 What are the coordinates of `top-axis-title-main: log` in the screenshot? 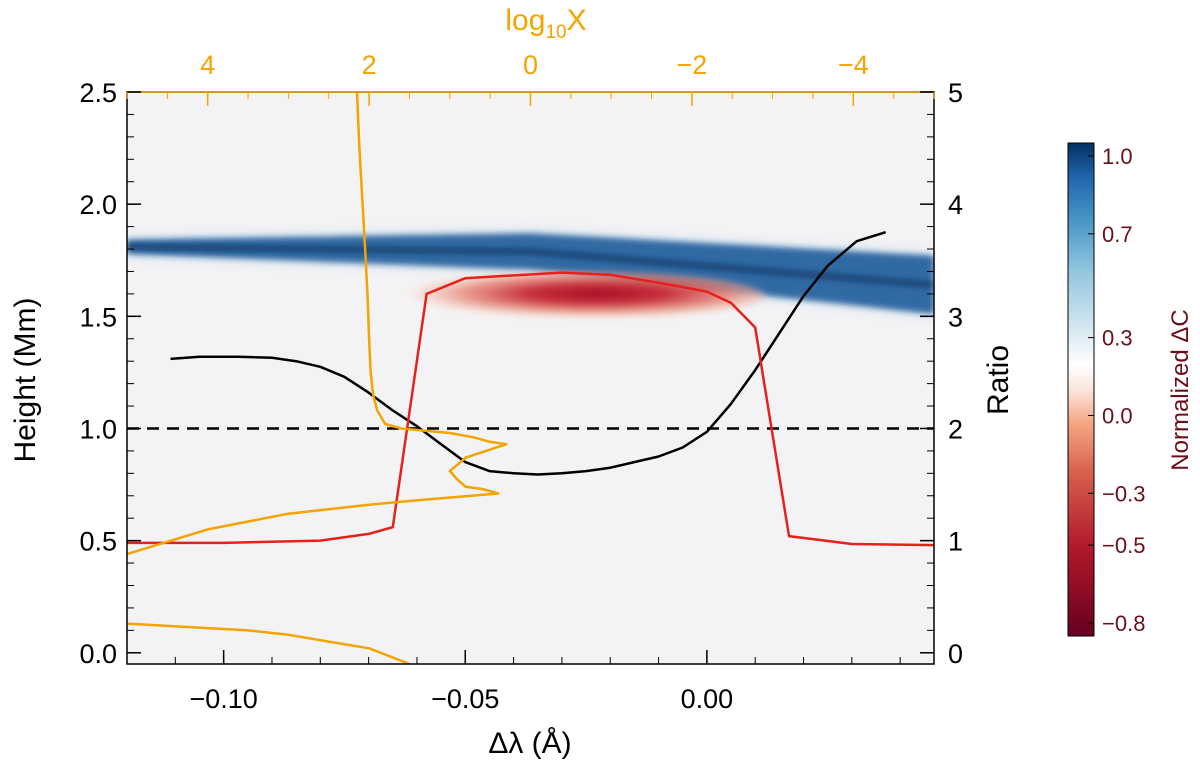 It's located at (525, 20).